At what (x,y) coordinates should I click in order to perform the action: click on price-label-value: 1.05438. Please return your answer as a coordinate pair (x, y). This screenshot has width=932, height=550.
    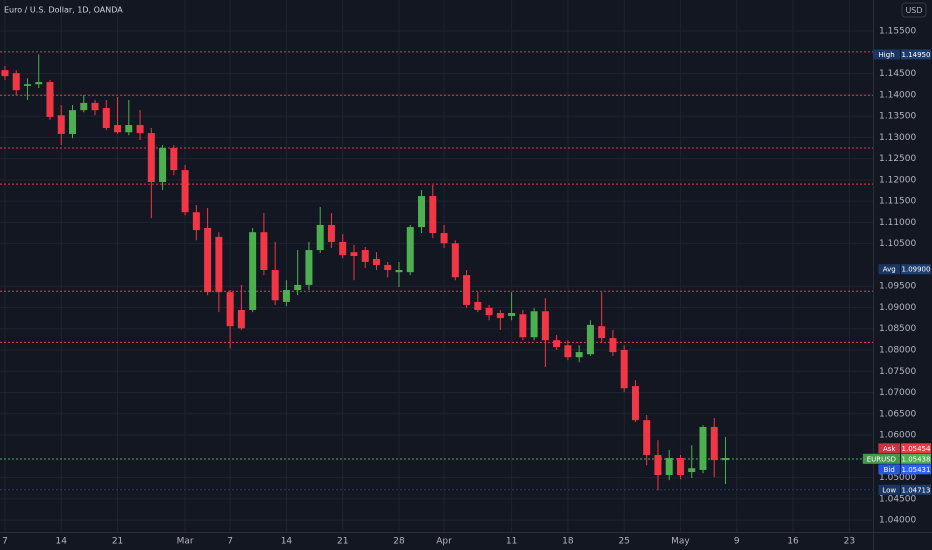
    Looking at the image, I should click on (916, 459).